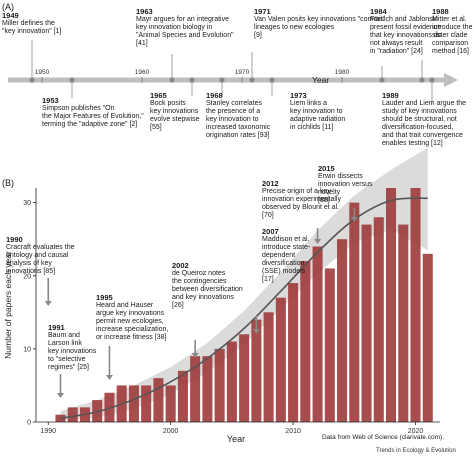 The width and height of the screenshot is (474, 459). Describe the element at coordinates (329, 345) in the screenshot. I see `bar-2013` at that location.